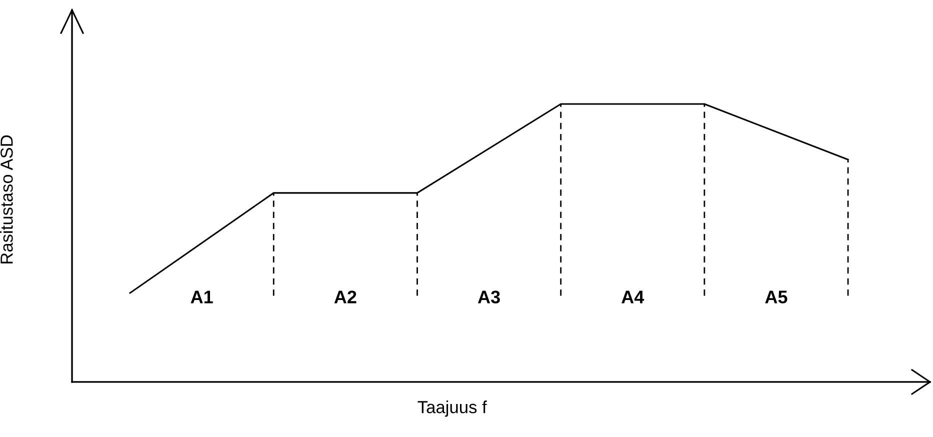 Image resolution: width=933 pixels, height=437 pixels. What do you see at coordinates (6, 199) in the screenshot?
I see `y-axis-title: Rasitustaso ASD` at bounding box center [6, 199].